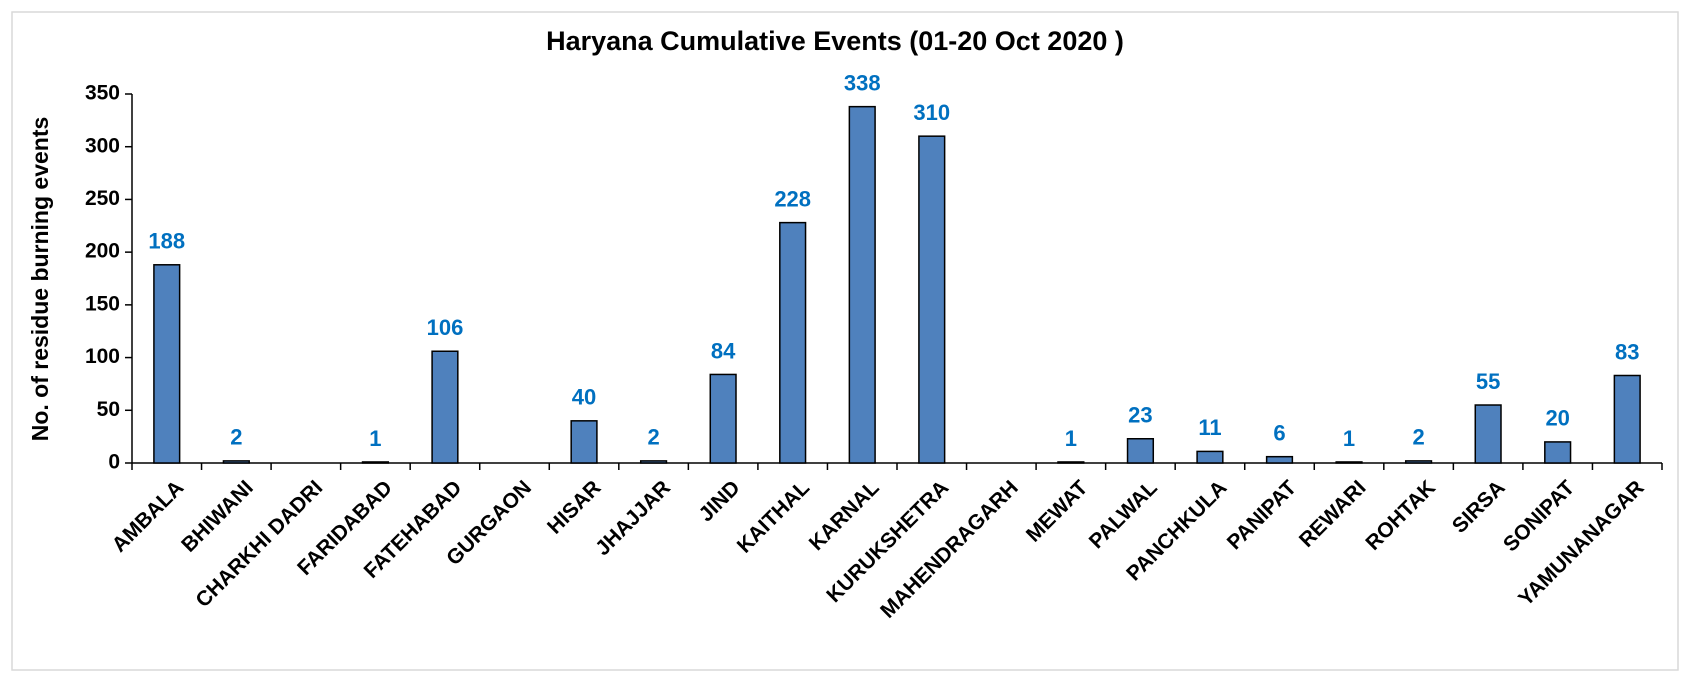 This screenshot has width=1681, height=673. I want to click on y-tick-label: 100, so click(102, 356).